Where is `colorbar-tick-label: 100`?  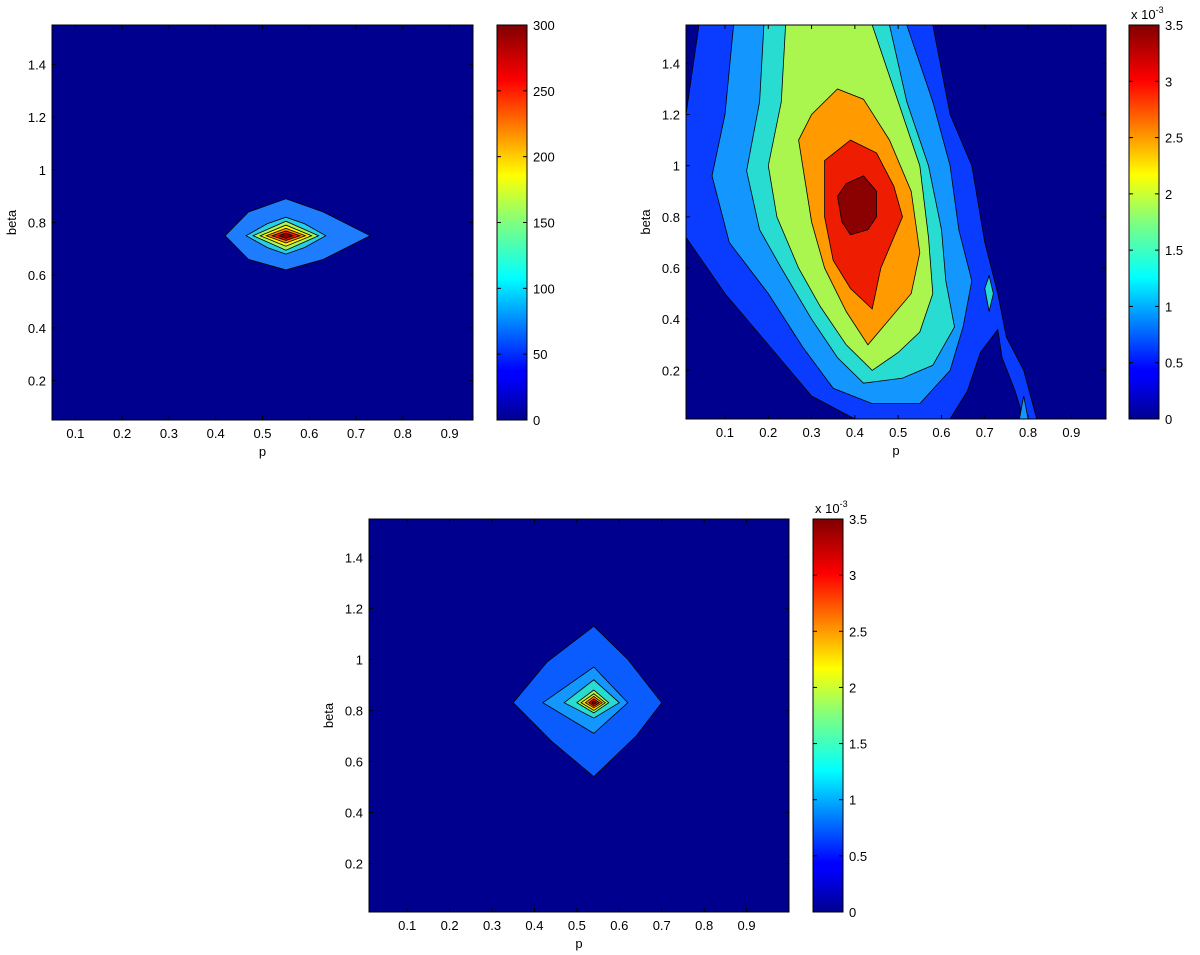
colorbar-tick-label: 100 is located at coordinates (544, 288).